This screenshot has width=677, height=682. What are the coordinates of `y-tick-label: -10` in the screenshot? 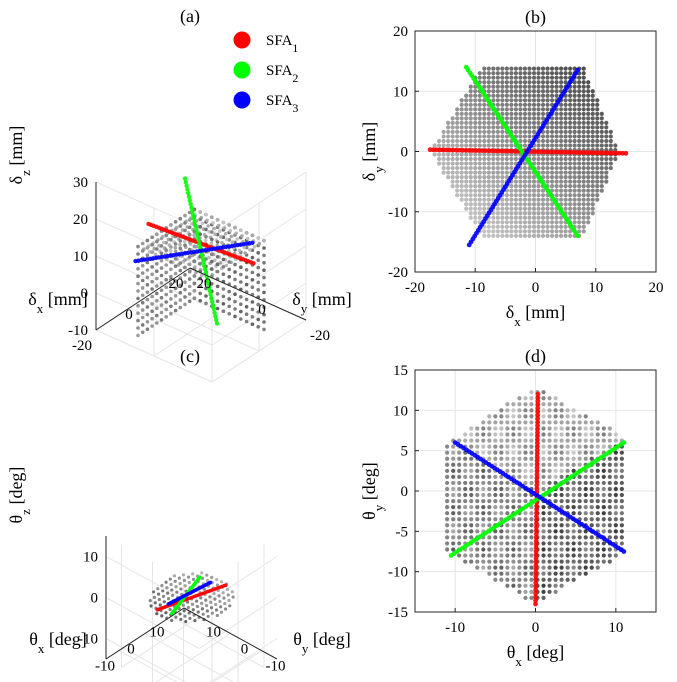 It's located at (276, 667).